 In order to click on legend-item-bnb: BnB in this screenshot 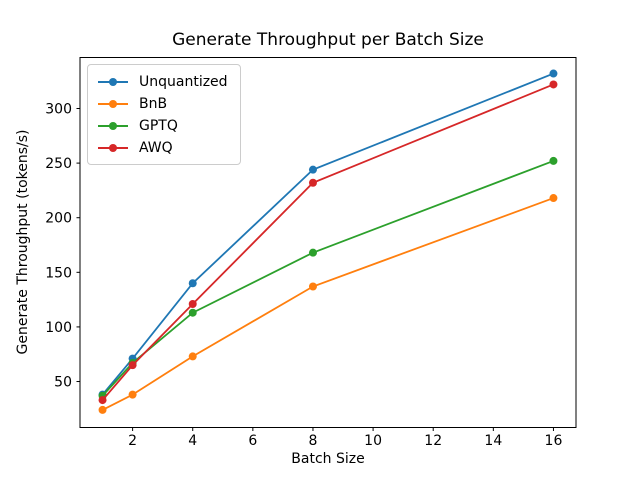, I will do `click(163, 103)`.